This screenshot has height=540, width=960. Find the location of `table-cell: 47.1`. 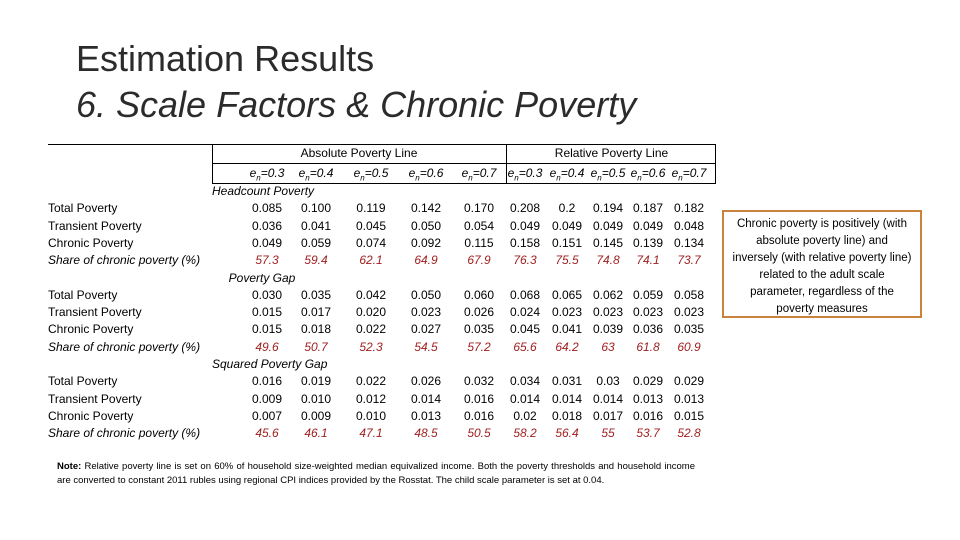

table-cell: 47.1 is located at coordinates (371, 433).